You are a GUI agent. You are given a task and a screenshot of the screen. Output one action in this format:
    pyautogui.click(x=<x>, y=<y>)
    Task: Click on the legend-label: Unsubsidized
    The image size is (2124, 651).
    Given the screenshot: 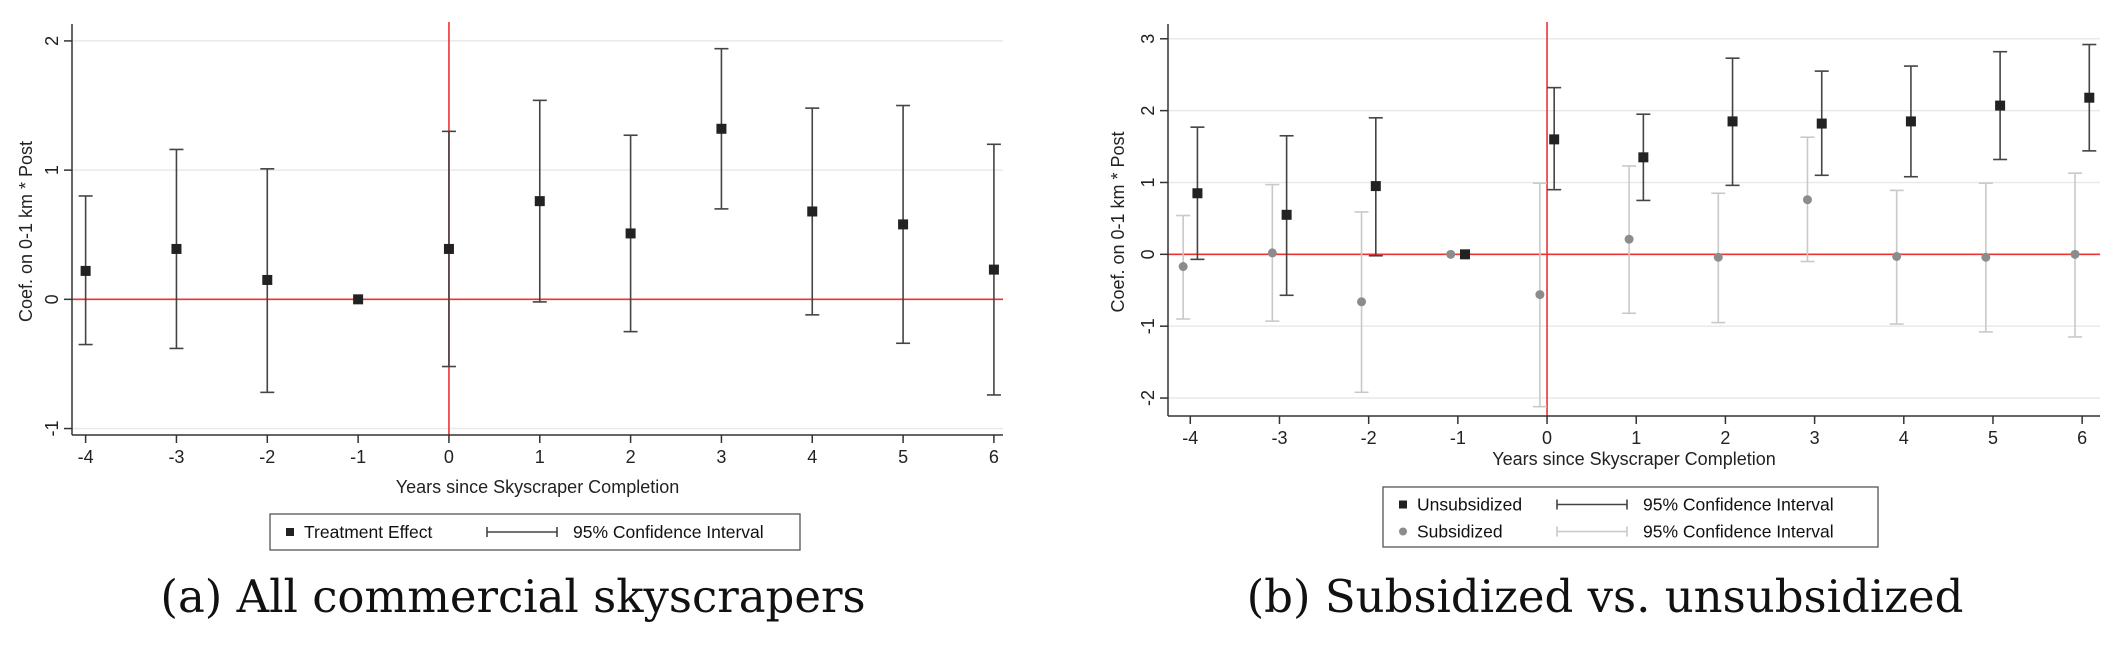 What is the action you would take?
    pyautogui.click(x=1469, y=505)
    